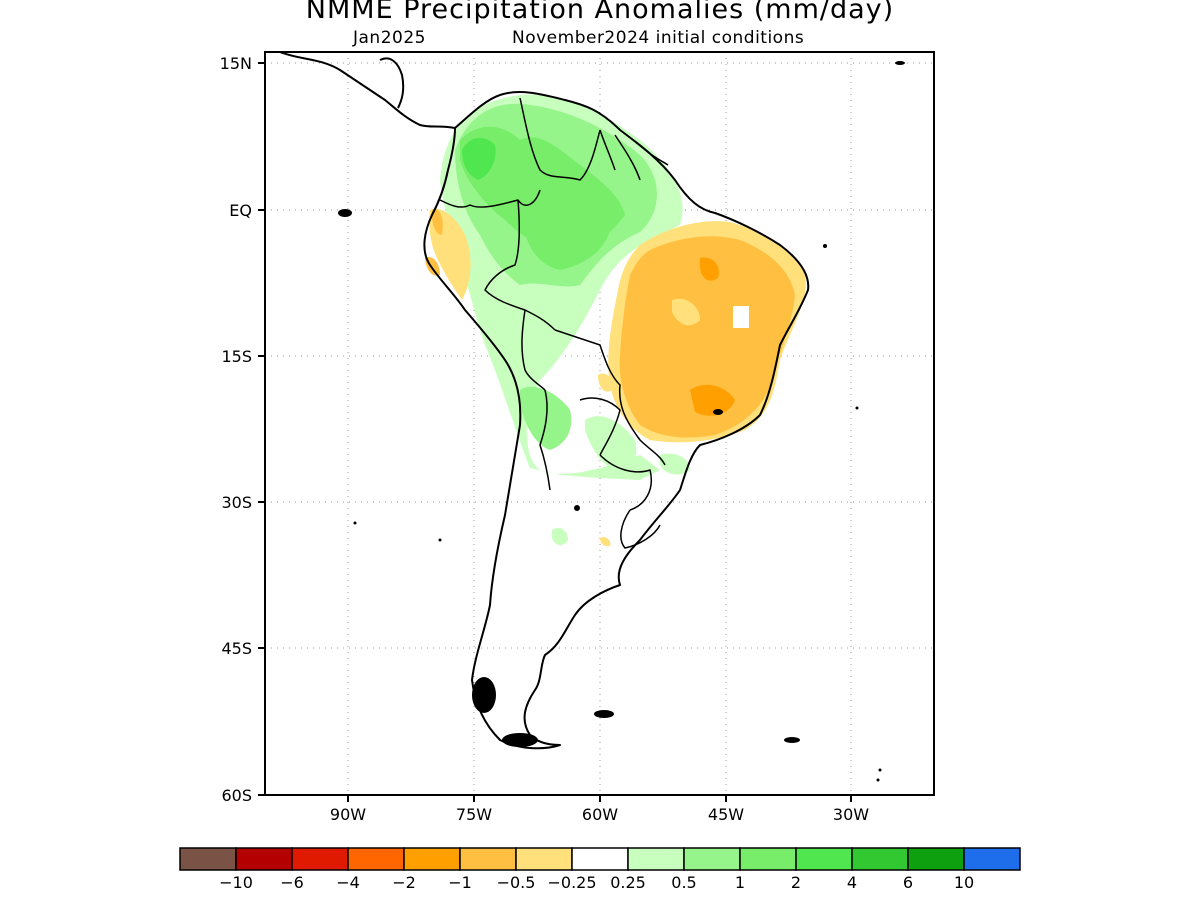 The width and height of the screenshot is (1200, 900). What do you see at coordinates (675, 464) in the screenshot?
I see `wet-anomaly-uruguay` at bounding box center [675, 464].